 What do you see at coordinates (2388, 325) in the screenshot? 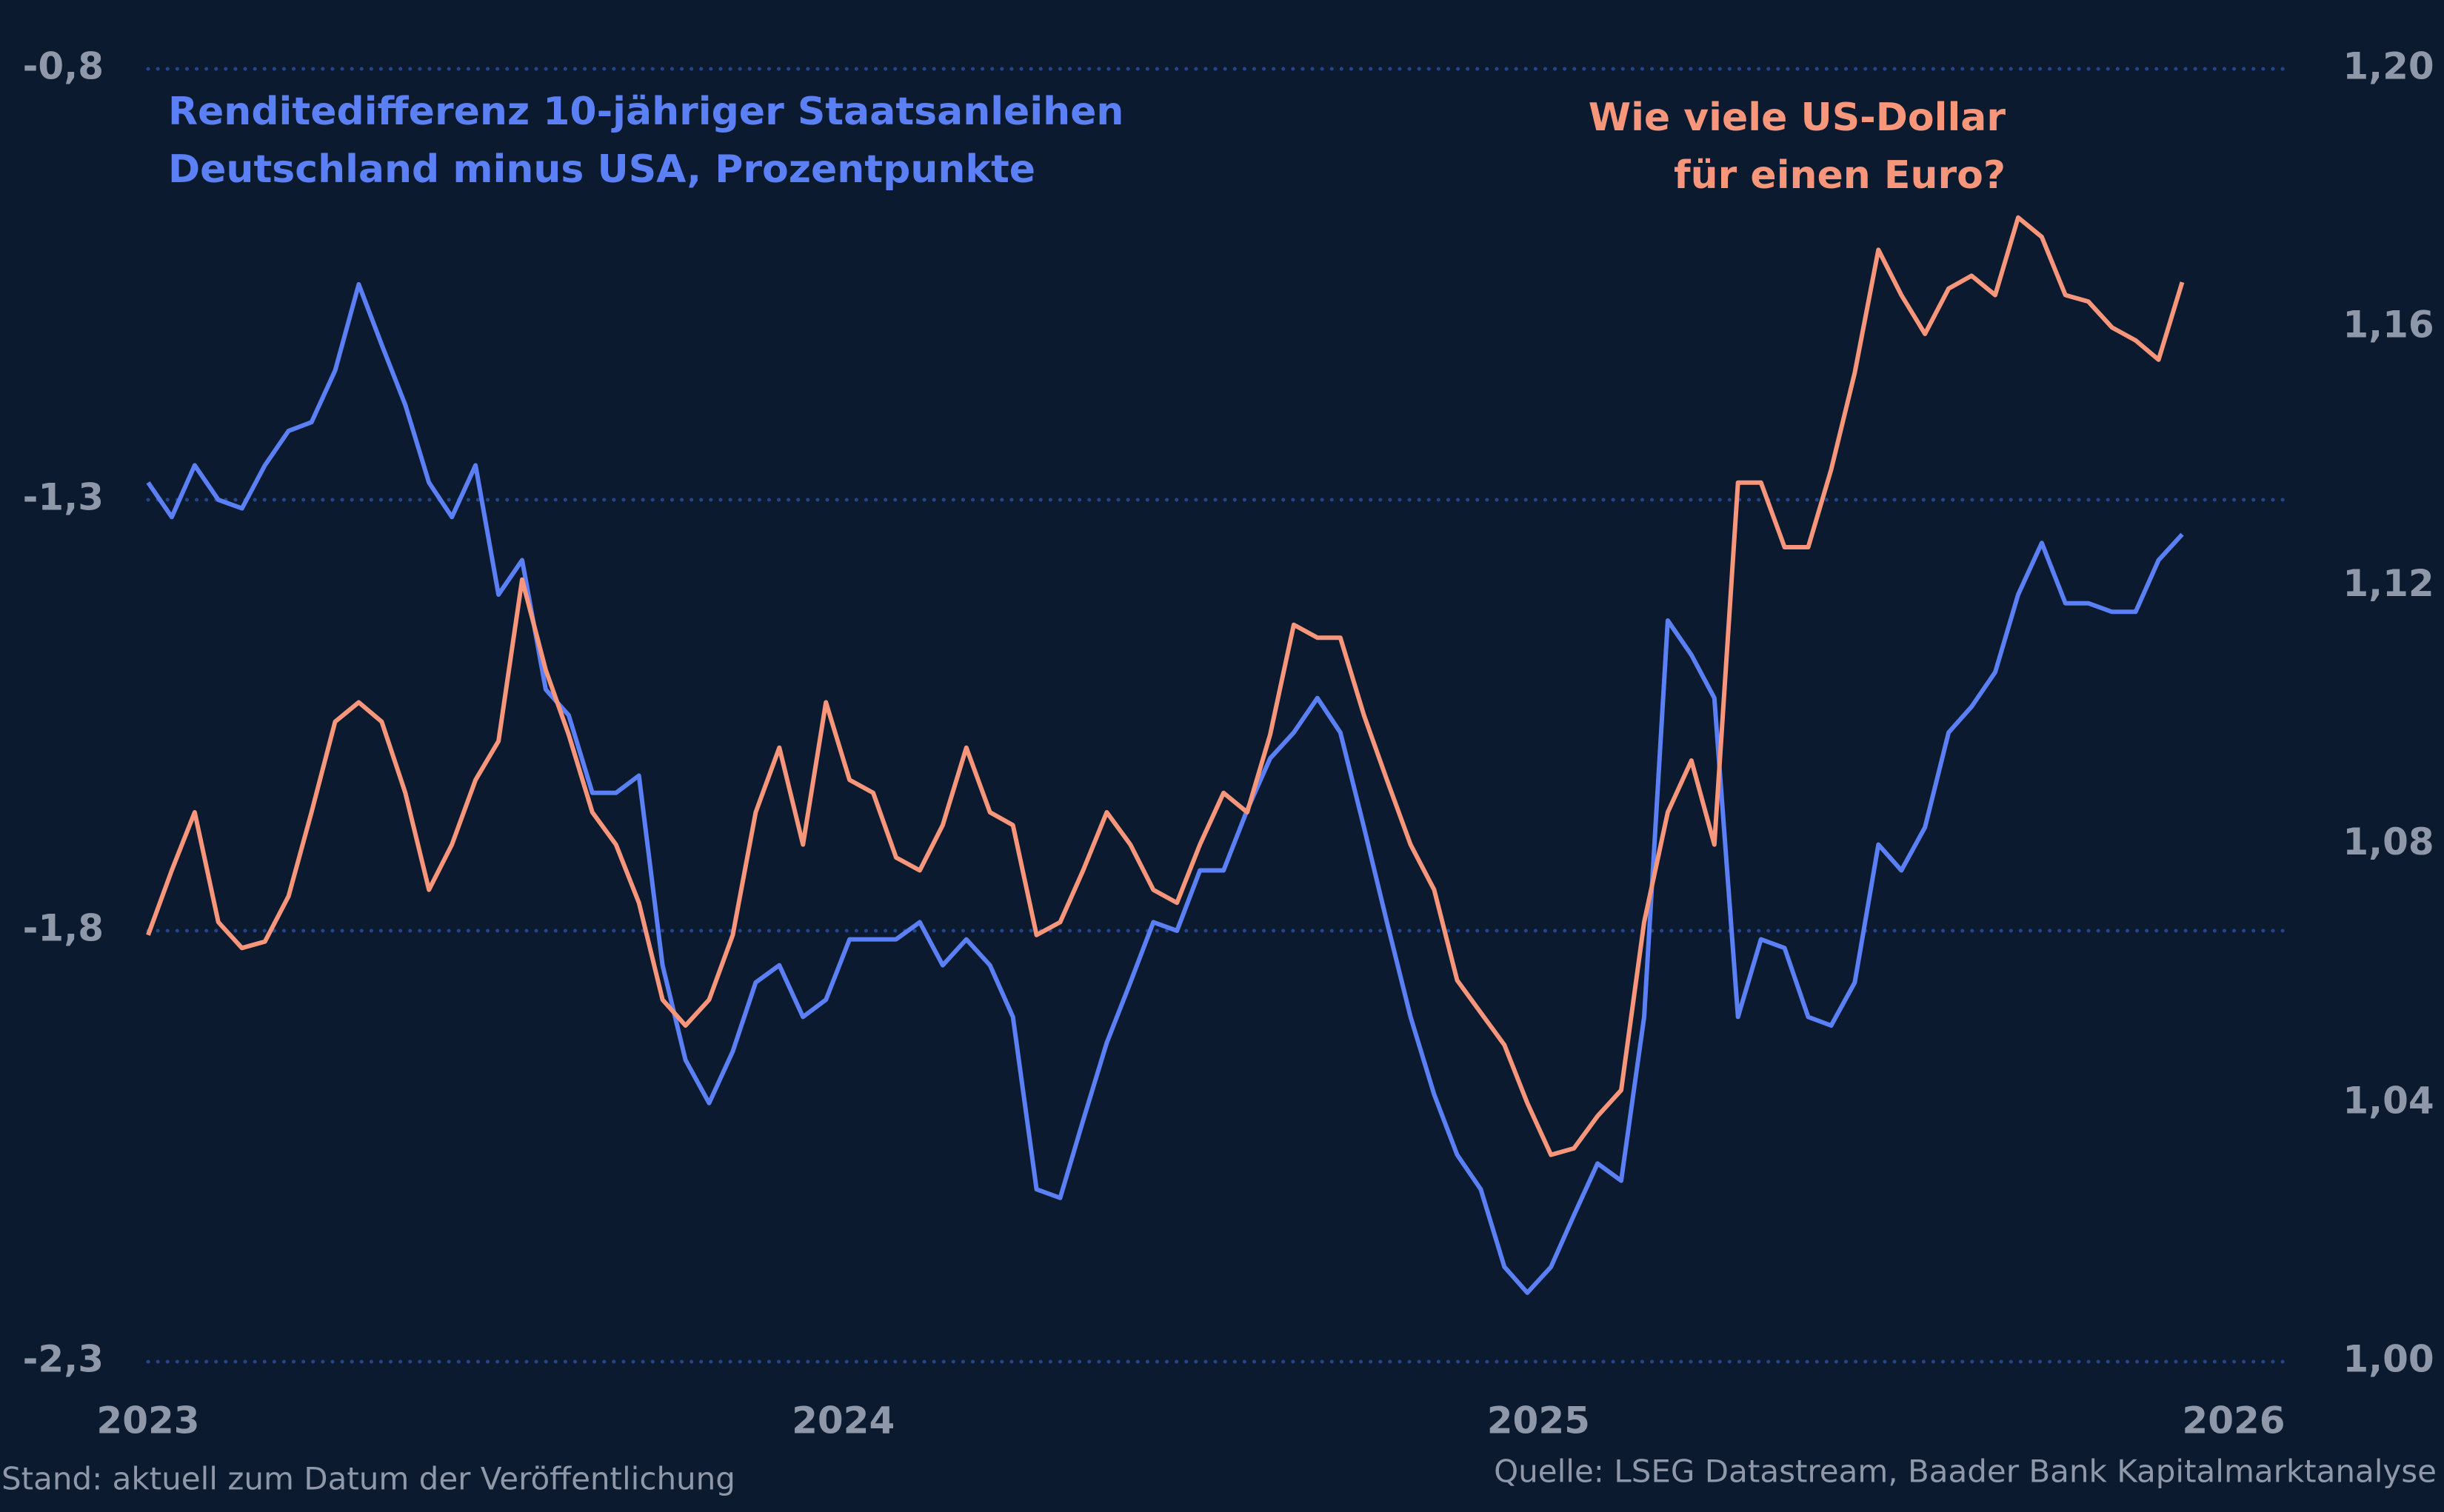
I see `y2-tick-label: 1,16` at bounding box center [2388, 325].